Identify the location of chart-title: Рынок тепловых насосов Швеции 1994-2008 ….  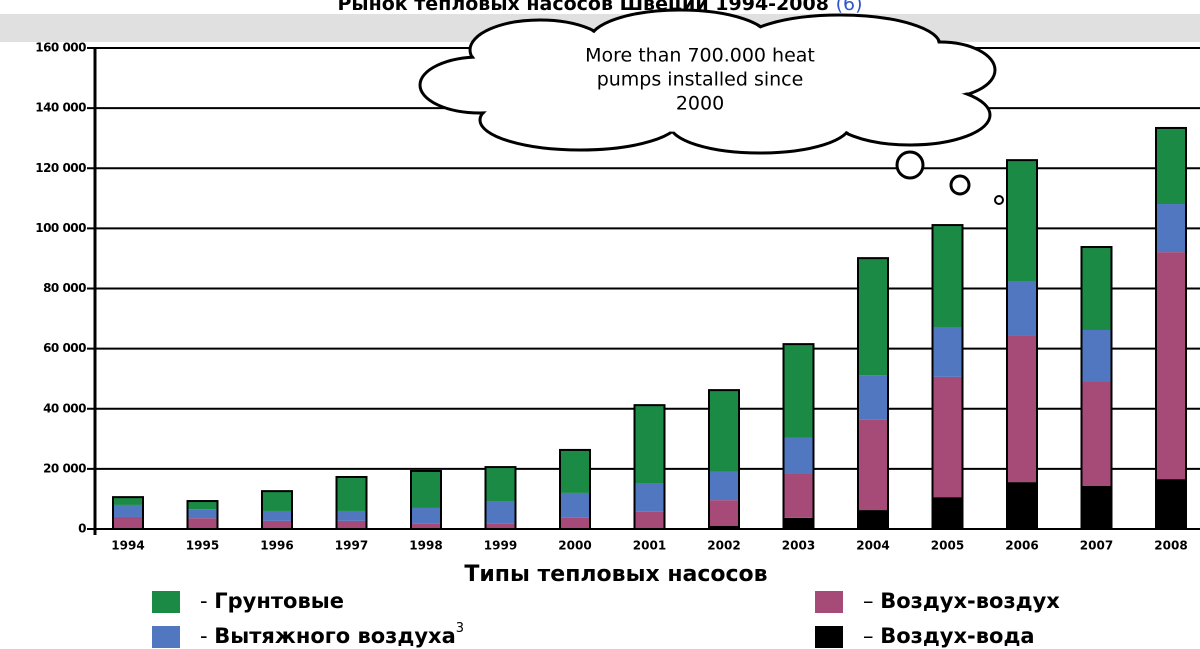
(600, 7).